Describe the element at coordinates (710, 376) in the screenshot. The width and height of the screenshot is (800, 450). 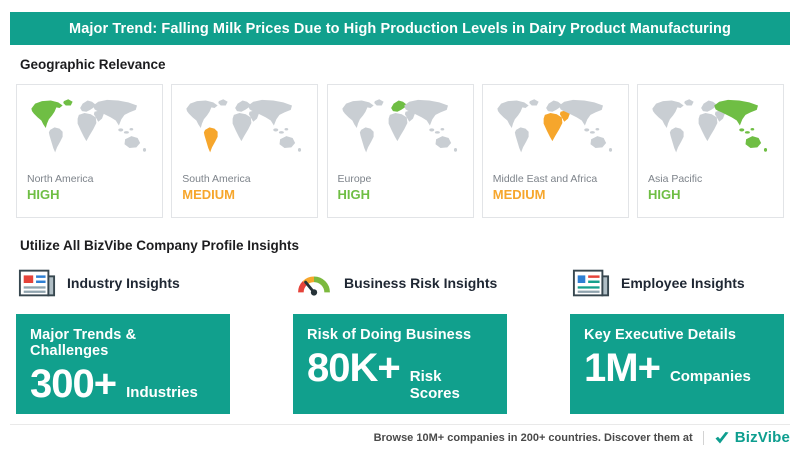
I see `stat-label: Companies` at that location.